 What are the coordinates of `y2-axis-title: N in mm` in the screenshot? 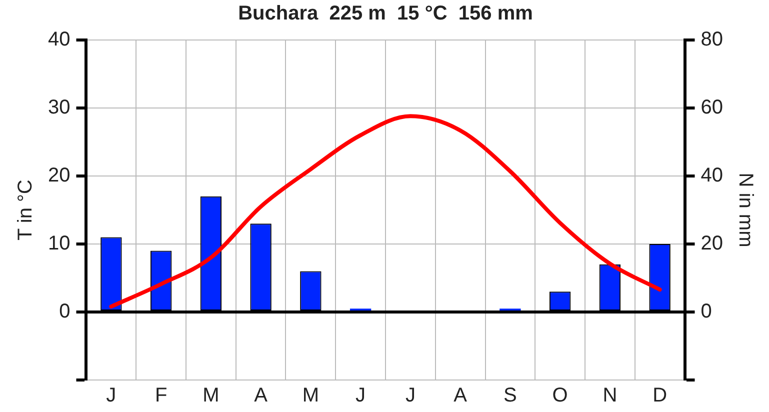 It's located at (745, 210).